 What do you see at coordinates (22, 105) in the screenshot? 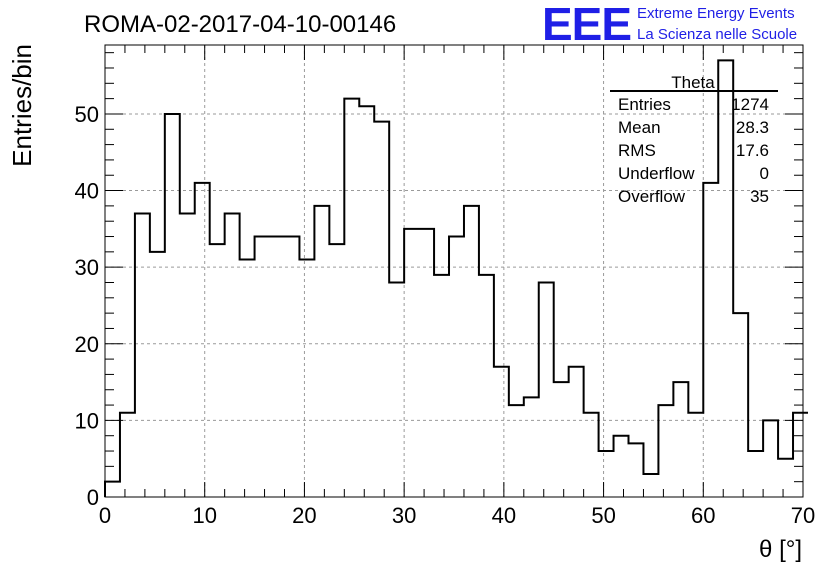
I see `y-axis-label: Entries/bin` at bounding box center [22, 105].